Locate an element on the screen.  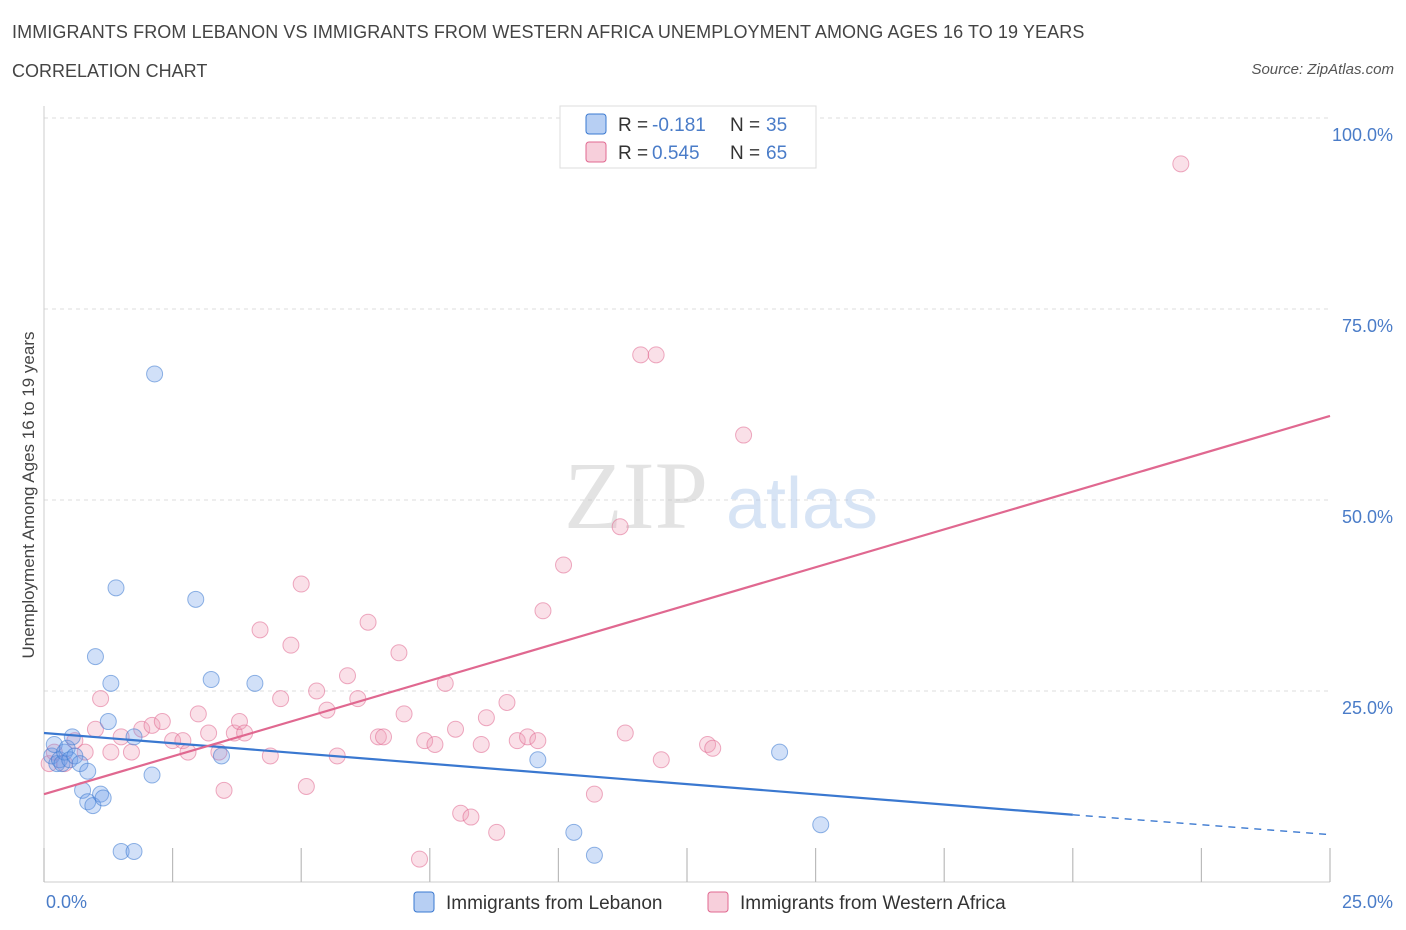
legend-top-western-africa-n-label: N = is located at coordinates (745, 153).